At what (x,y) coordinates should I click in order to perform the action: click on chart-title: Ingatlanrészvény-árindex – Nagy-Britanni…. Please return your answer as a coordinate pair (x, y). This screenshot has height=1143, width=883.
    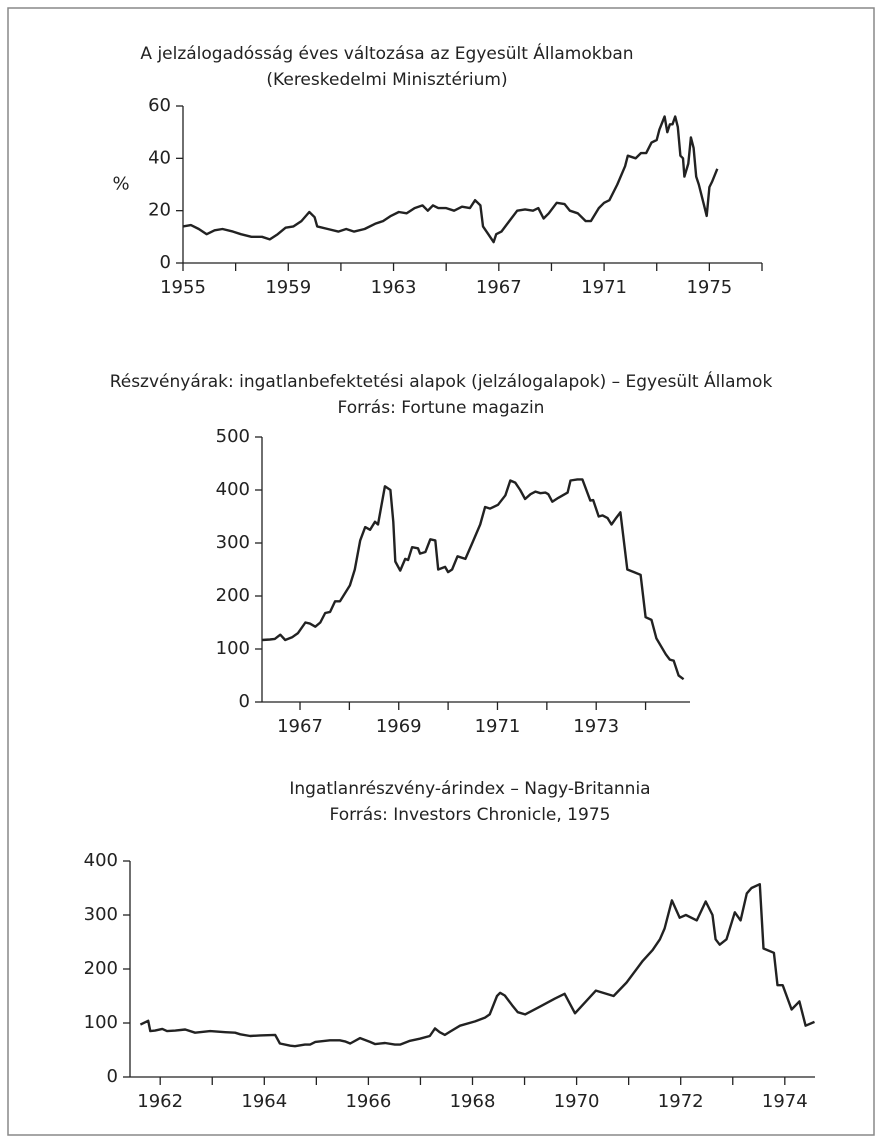
    Looking at the image, I should click on (469, 789).